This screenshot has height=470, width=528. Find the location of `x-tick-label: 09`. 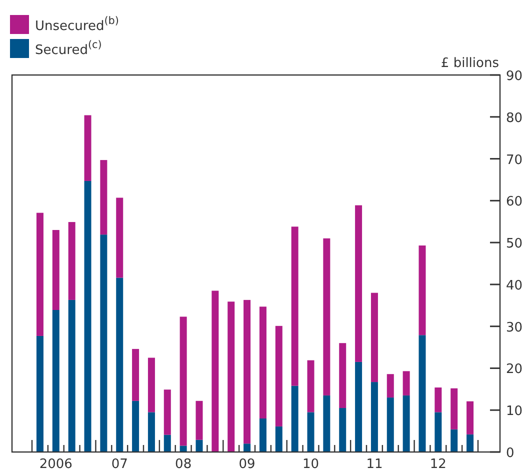

x-tick-label: 09 is located at coordinates (247, 463).